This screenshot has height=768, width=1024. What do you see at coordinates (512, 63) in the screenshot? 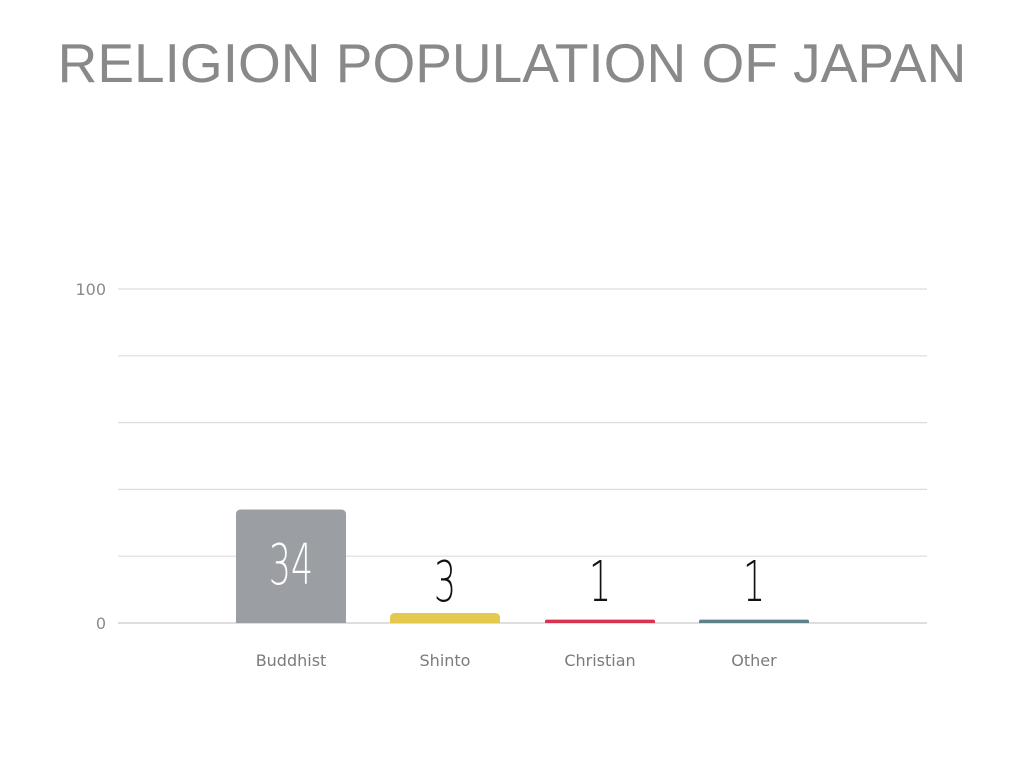
I see `chart-title: RELIGION POPULATION OF JAPAN` at bounding box center [512, 63].